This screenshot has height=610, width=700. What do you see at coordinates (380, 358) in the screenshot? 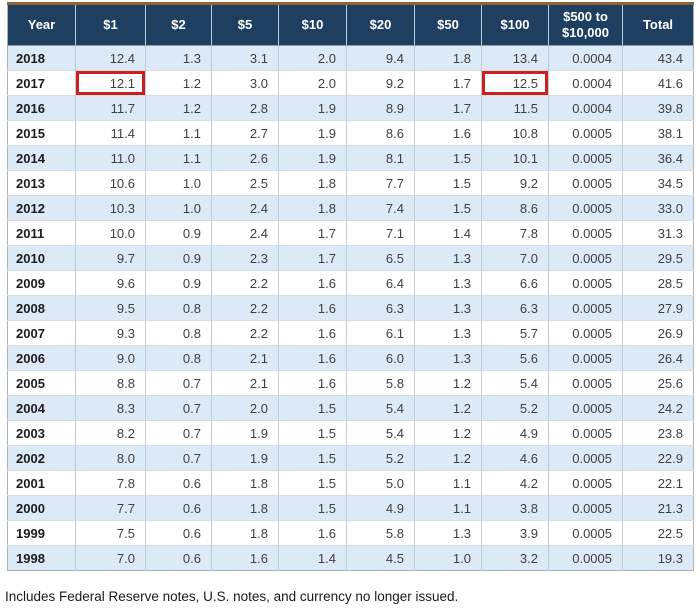
I see `value-cell: 6.0` at bounding box center [380, 358].